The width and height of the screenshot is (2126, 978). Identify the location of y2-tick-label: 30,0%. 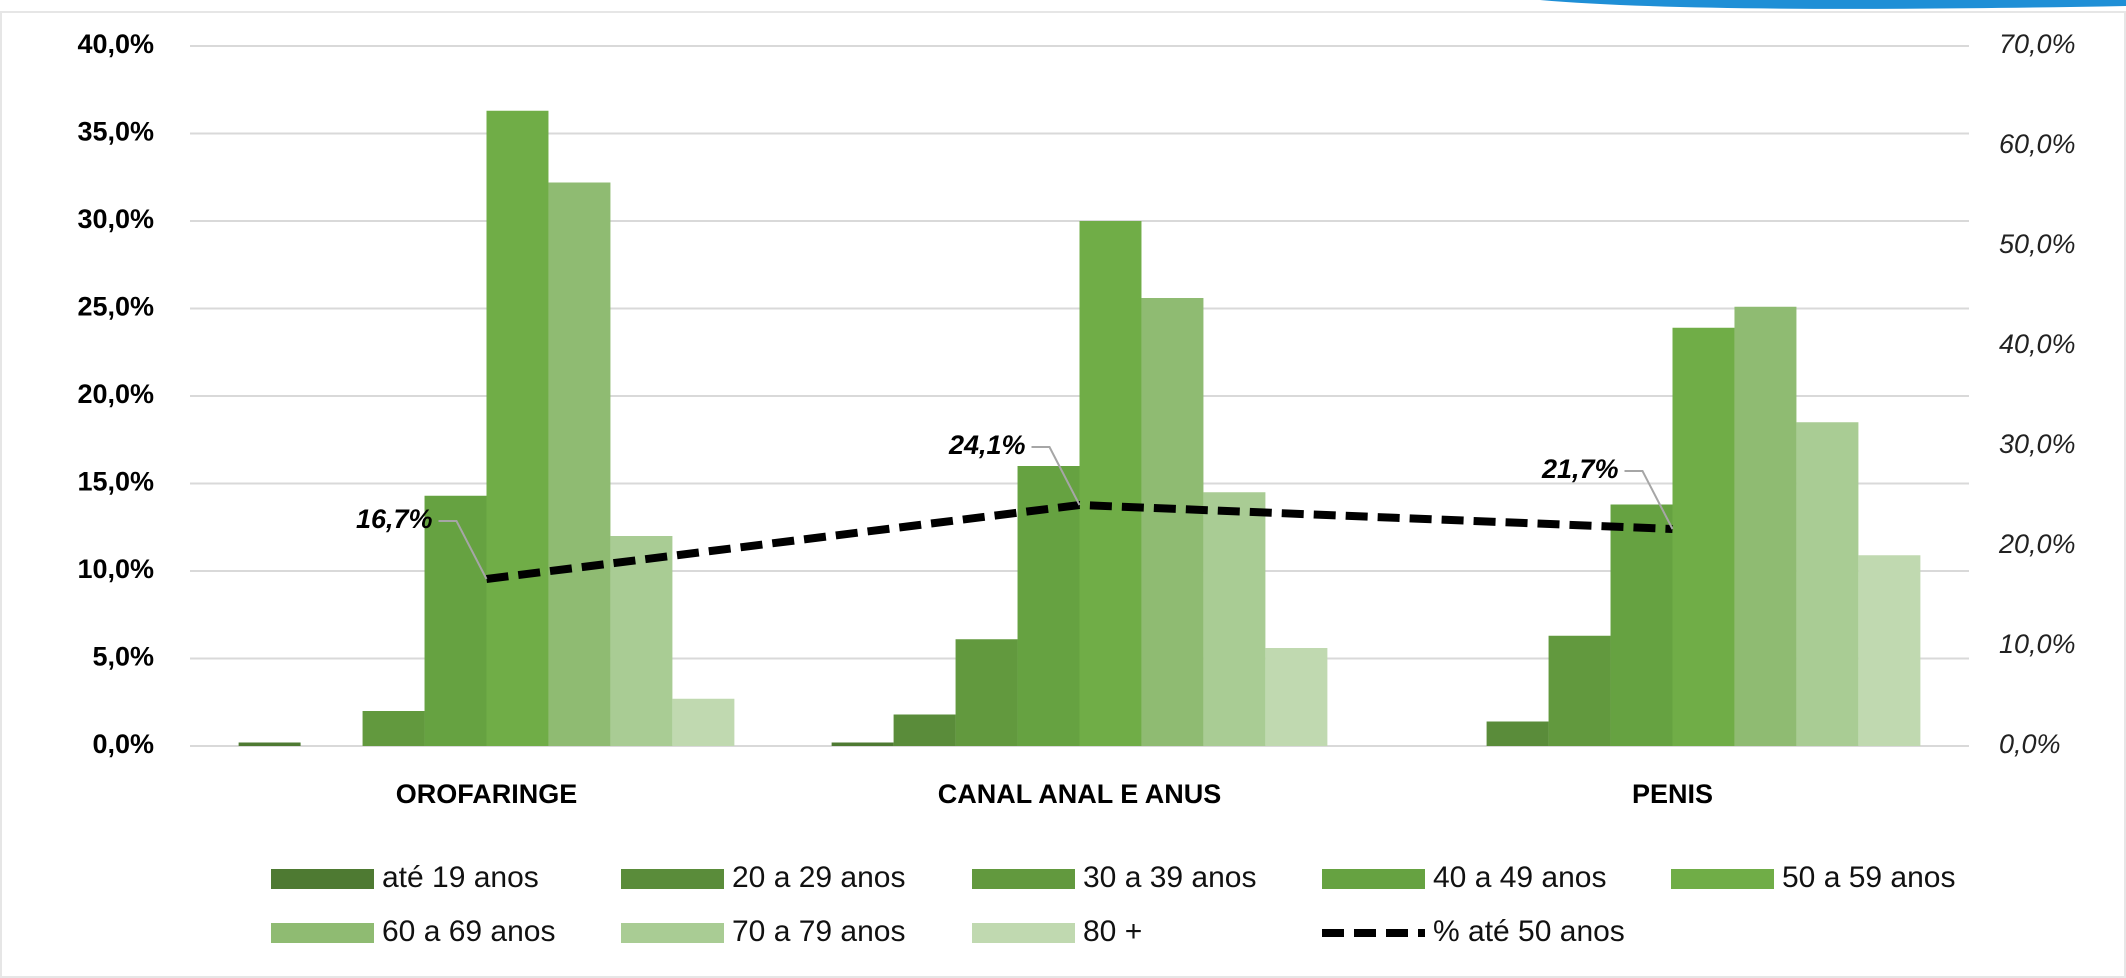
(2037, 444).